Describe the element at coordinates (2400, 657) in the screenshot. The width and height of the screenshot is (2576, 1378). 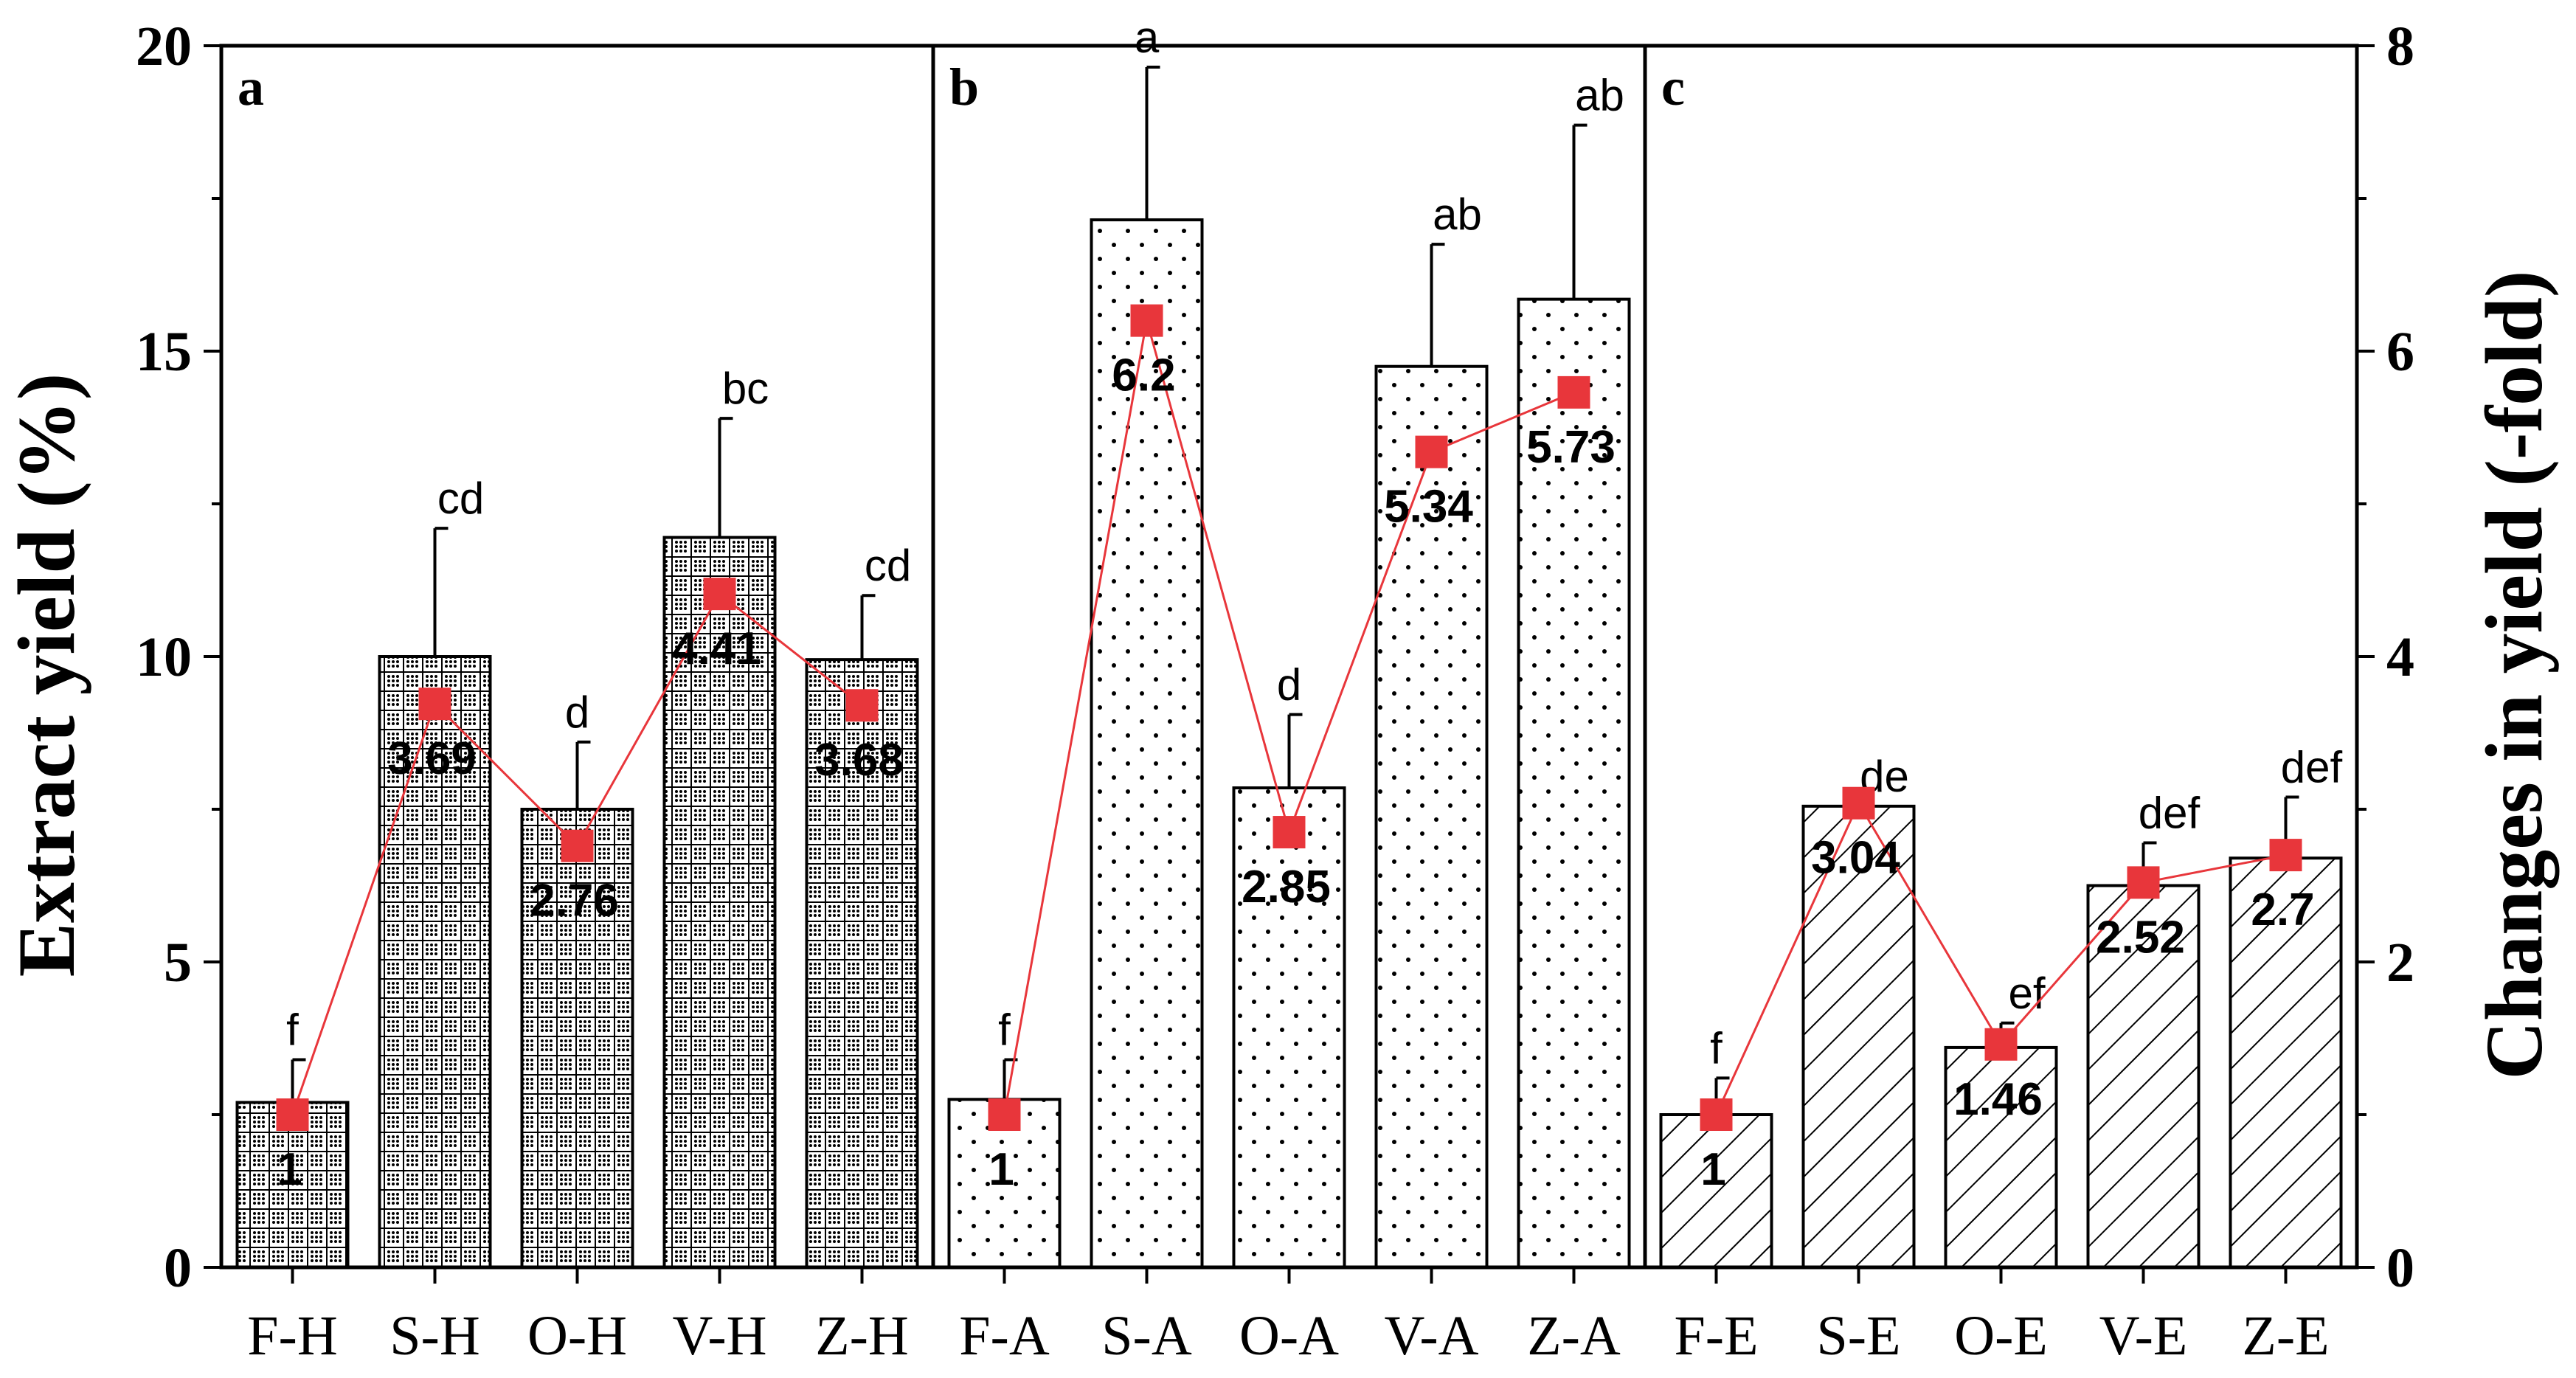
I see `y-right-tick-label: 4` at that location.